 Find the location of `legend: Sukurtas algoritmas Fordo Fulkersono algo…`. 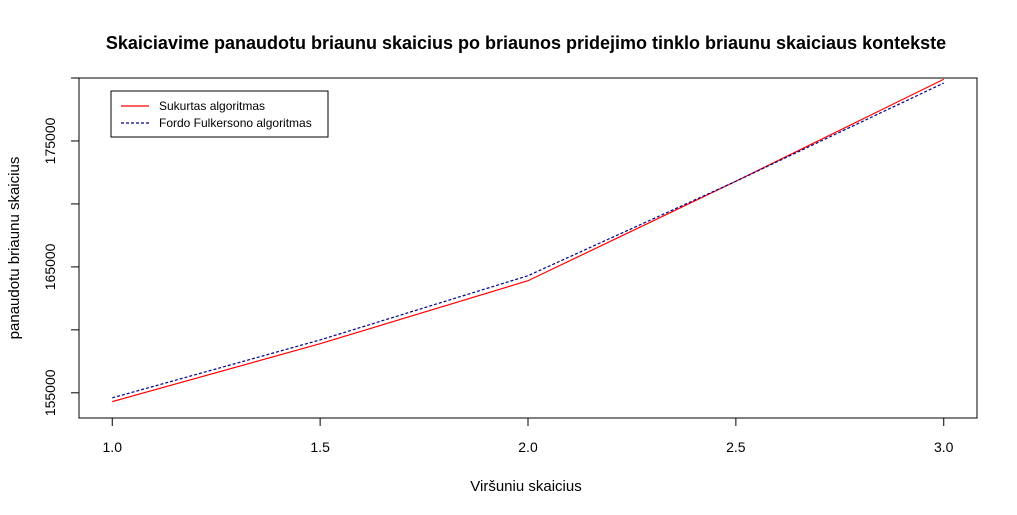

legend: Sukurtas algoritmas Fordo Fulkersono algo… is located at coordinates (219, 114).